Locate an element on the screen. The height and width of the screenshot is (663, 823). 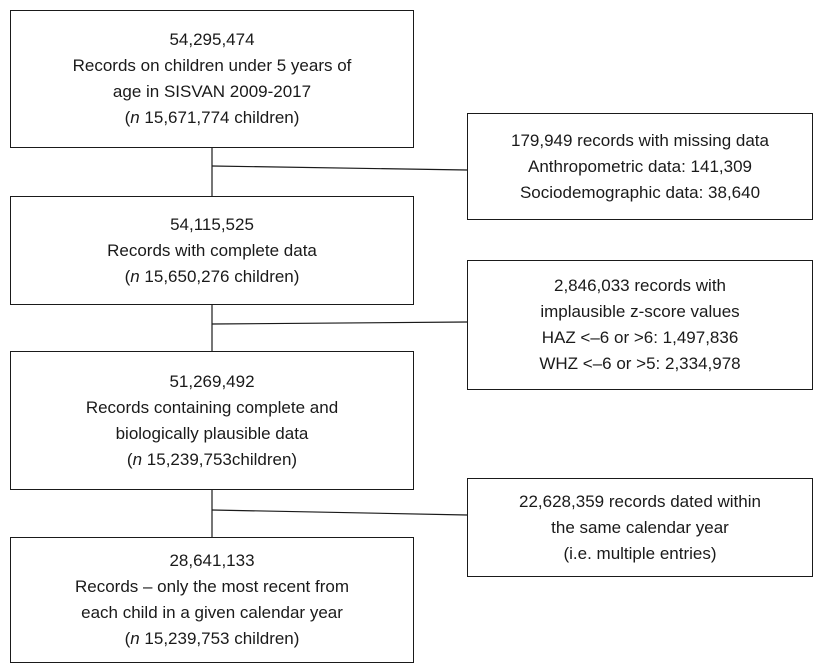
exclusion-box-2-line-4: WHZ <–6 or >5: 2,334,978 is located at coordinates (640, 363).